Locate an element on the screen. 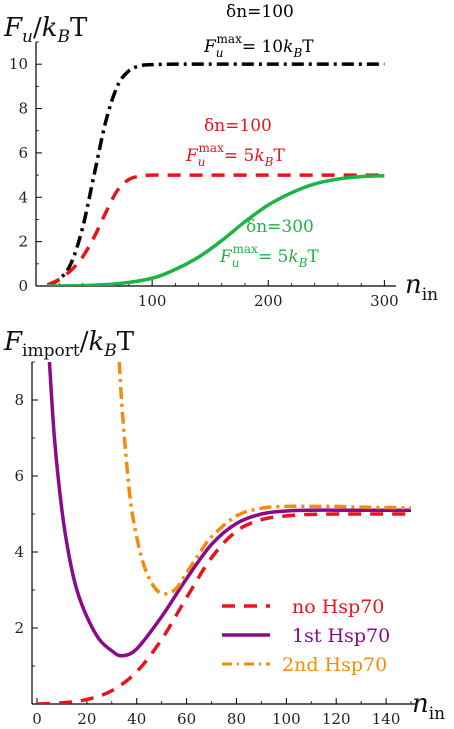 Image resolution: width=454 pixels, height=729 pixels. legend-label-no-hsp70: no Hsp70 is located at coordinates (338, 607).